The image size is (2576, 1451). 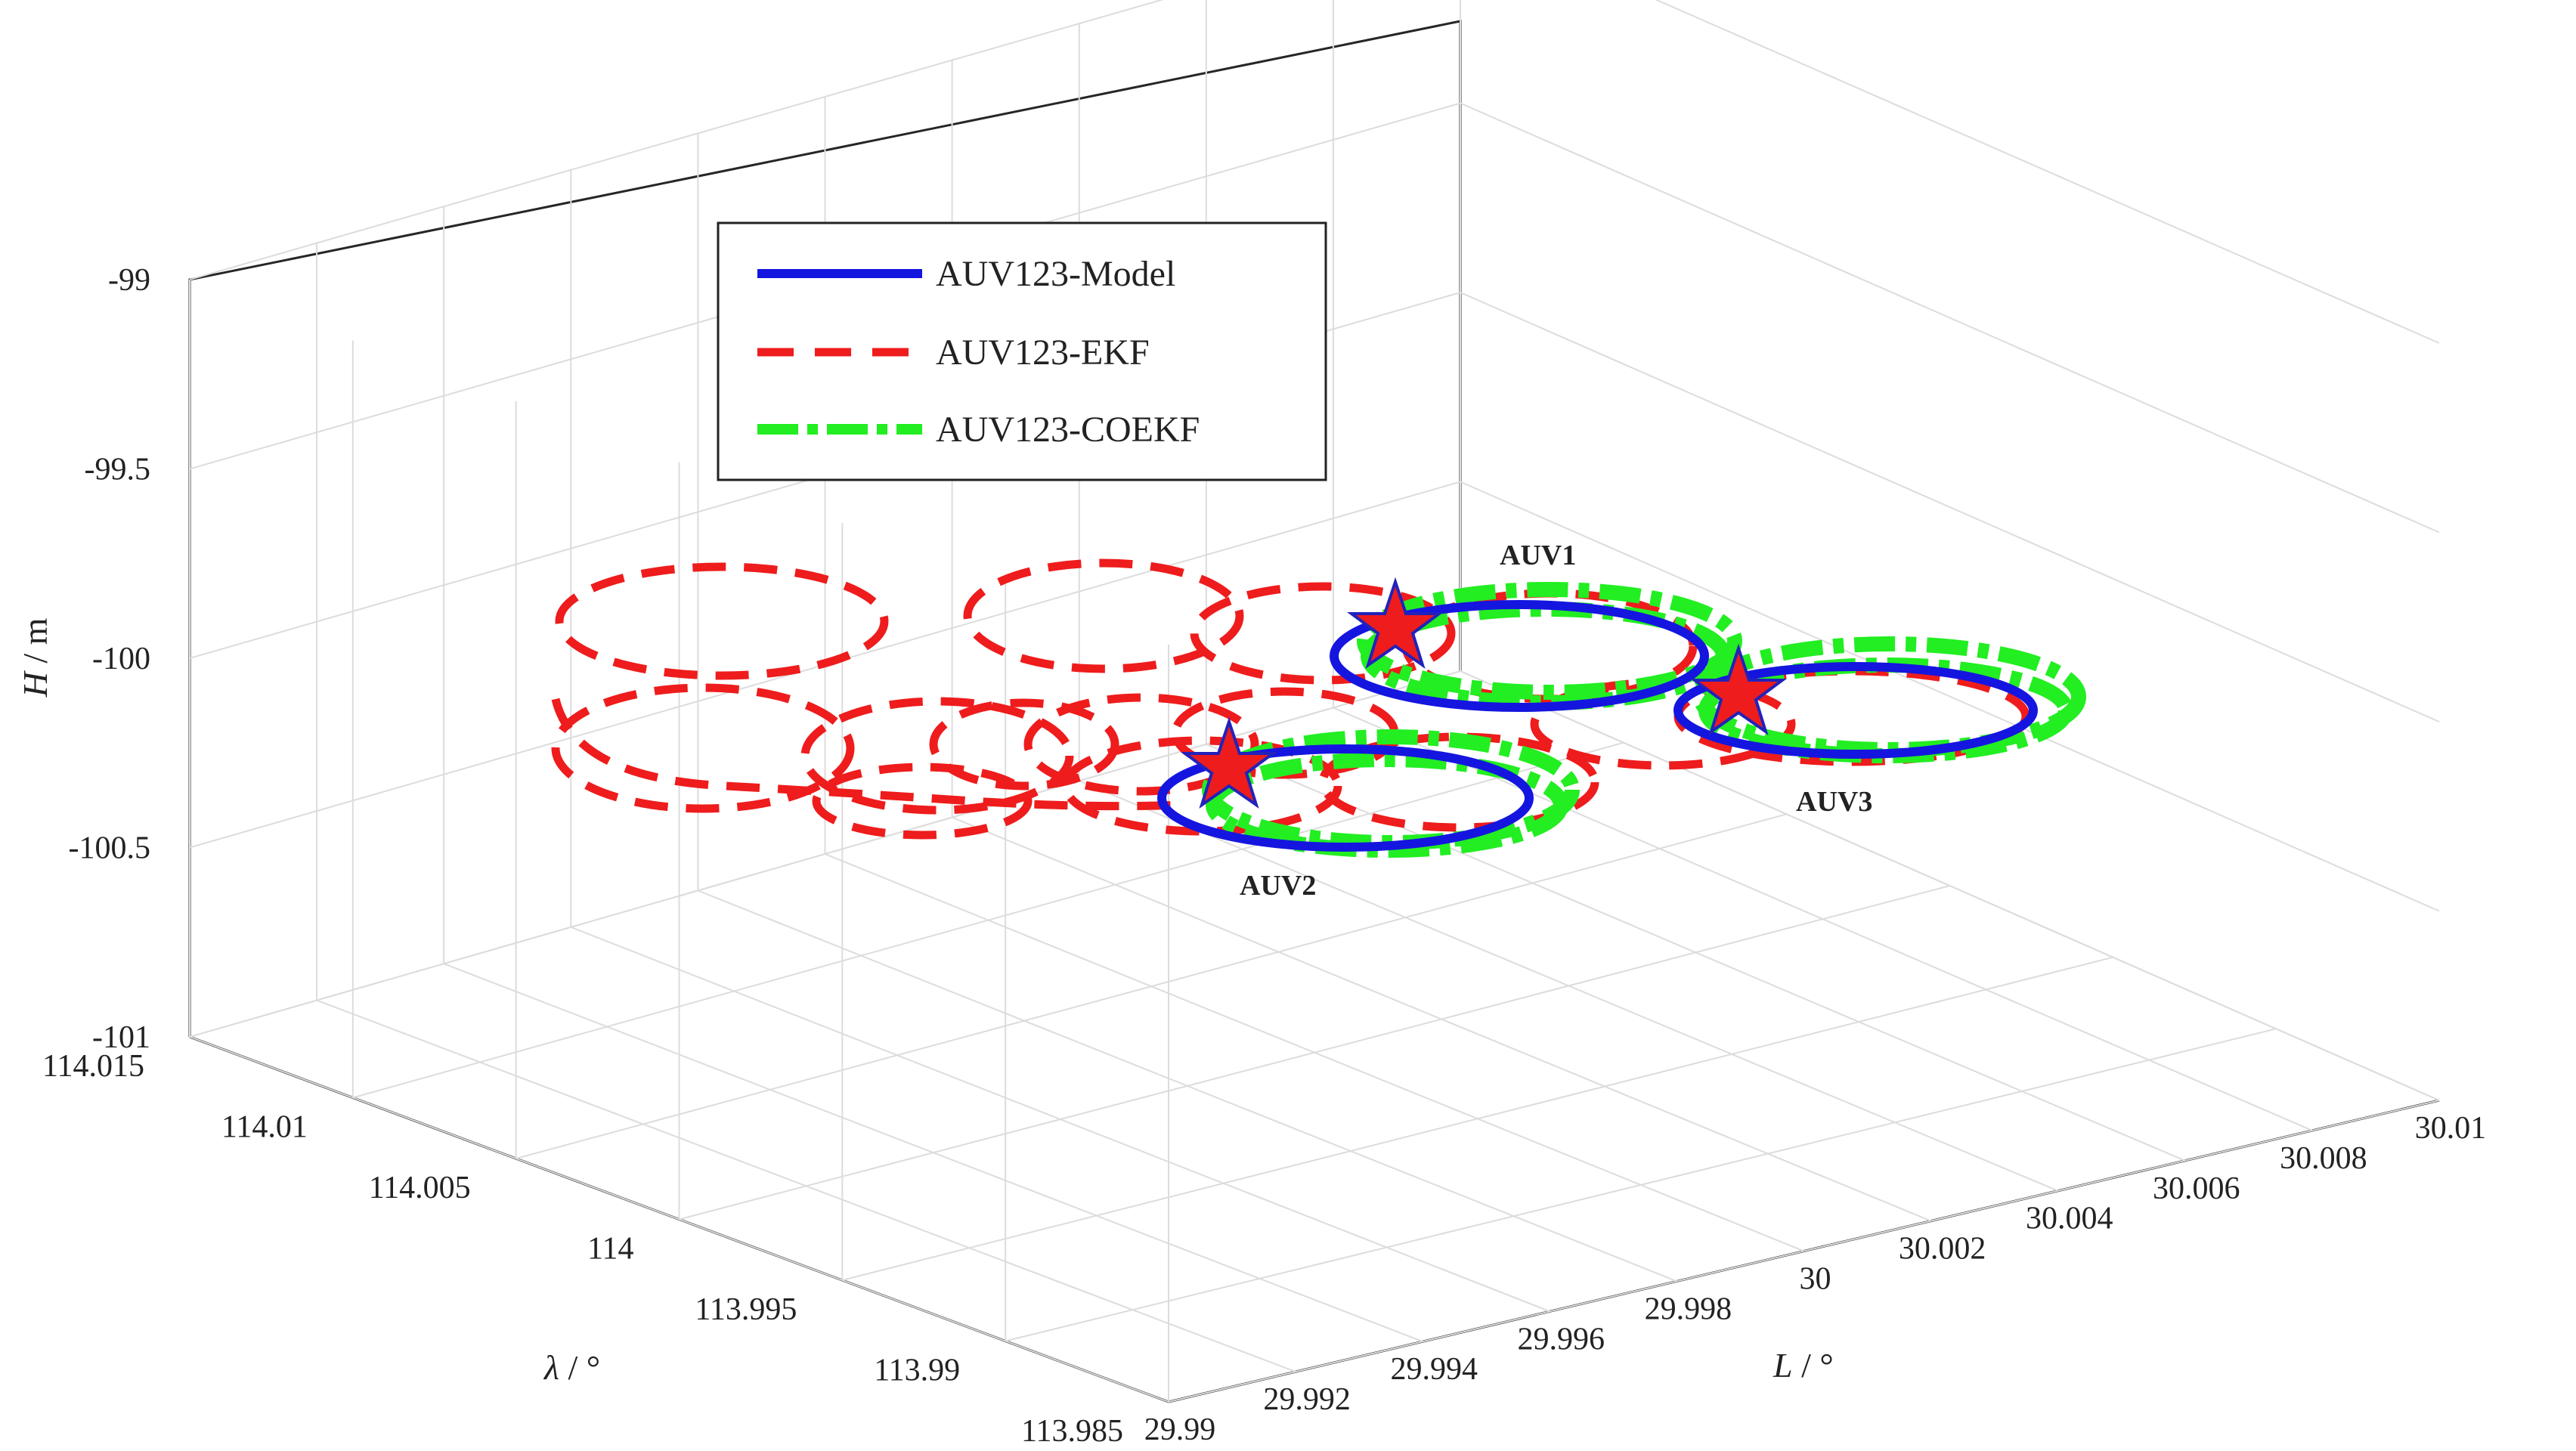 I want to click on coekf-circle-auv1, so click(x=1549, y=641).